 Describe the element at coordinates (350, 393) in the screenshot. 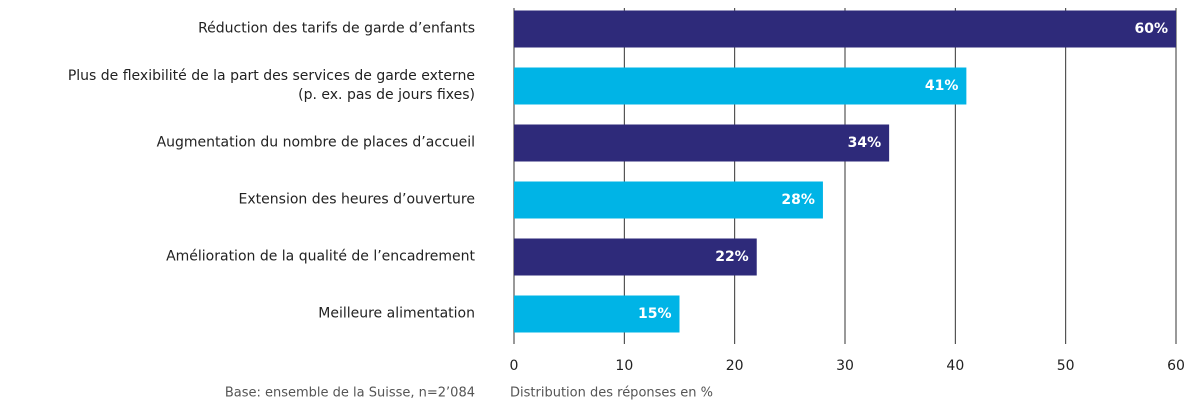

I see `note: Base: ensemble de la Suisse, n=2’084` at that location.